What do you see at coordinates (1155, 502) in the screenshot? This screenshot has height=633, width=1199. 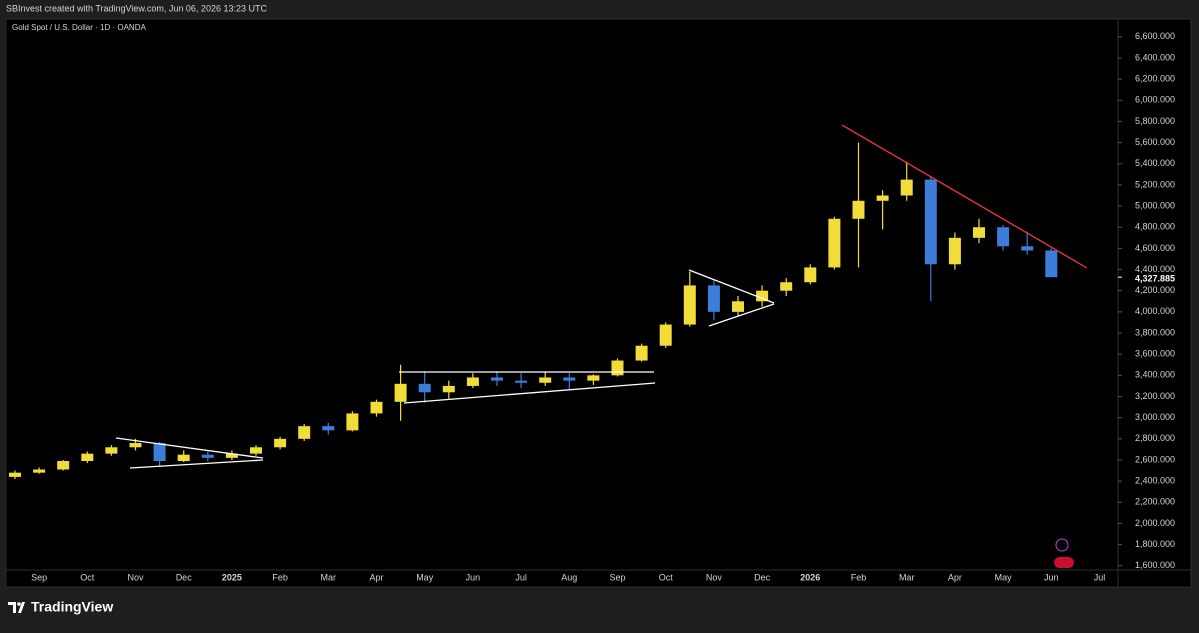 I see `y-tick-label: 2,200.000` at bounding box center [1155, 502].